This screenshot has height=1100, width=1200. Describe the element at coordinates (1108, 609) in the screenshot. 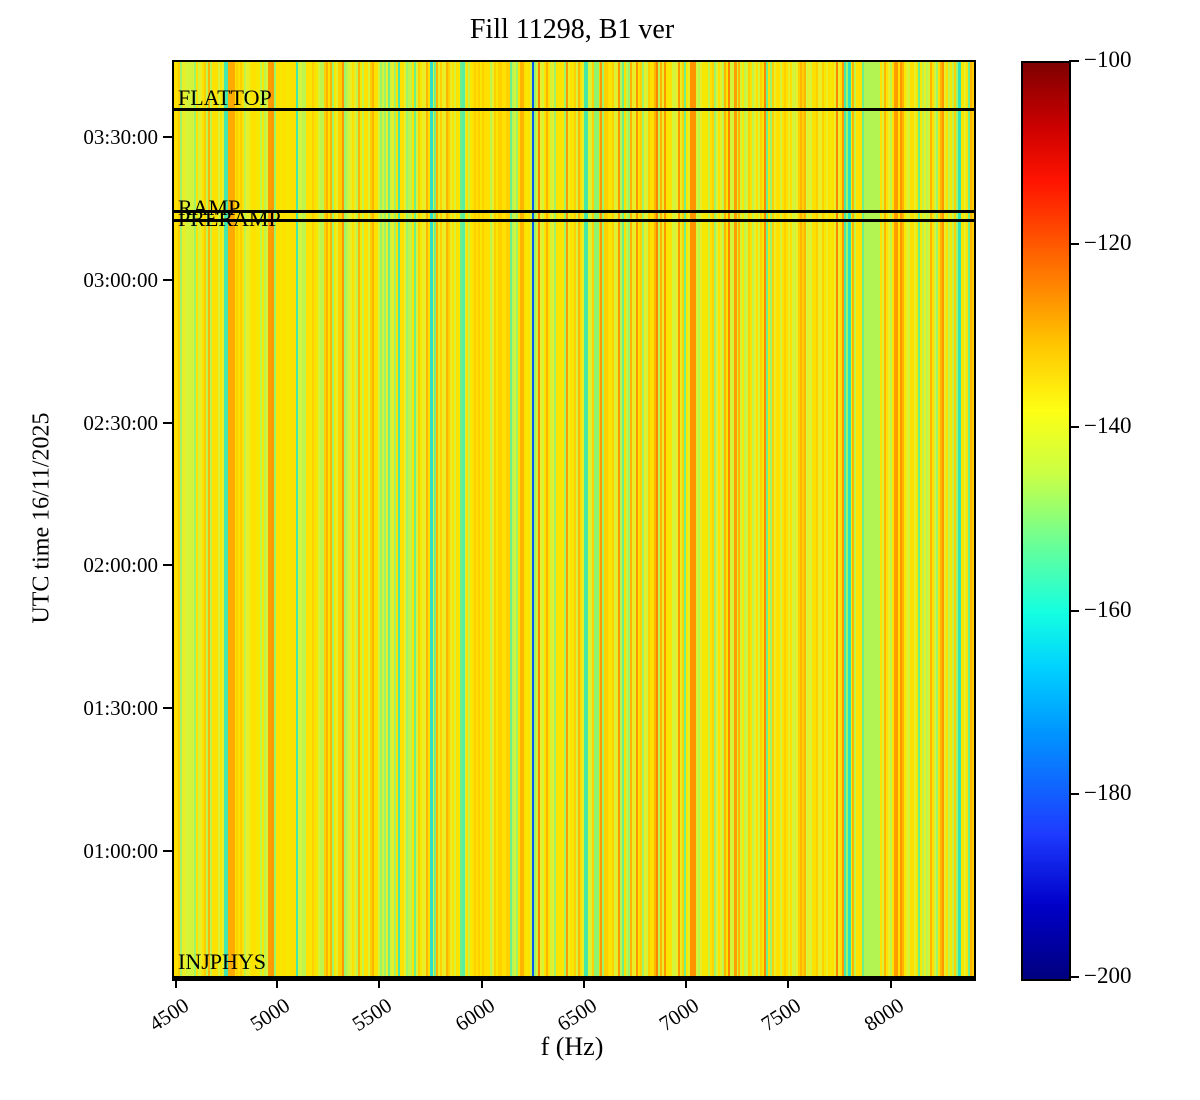

I see `colorbar-tick-label: −160` at that location.